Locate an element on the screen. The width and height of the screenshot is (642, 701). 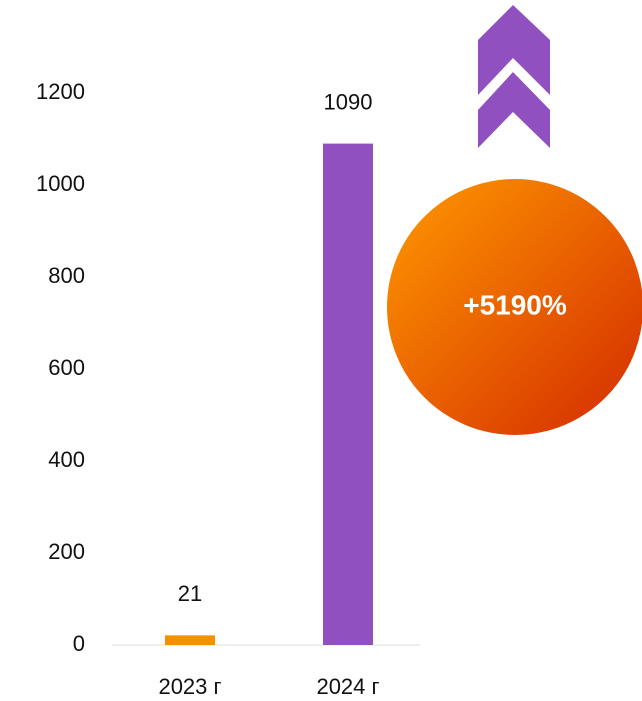
x-tick-label: 2023 г is located at coordinates (189, 686).